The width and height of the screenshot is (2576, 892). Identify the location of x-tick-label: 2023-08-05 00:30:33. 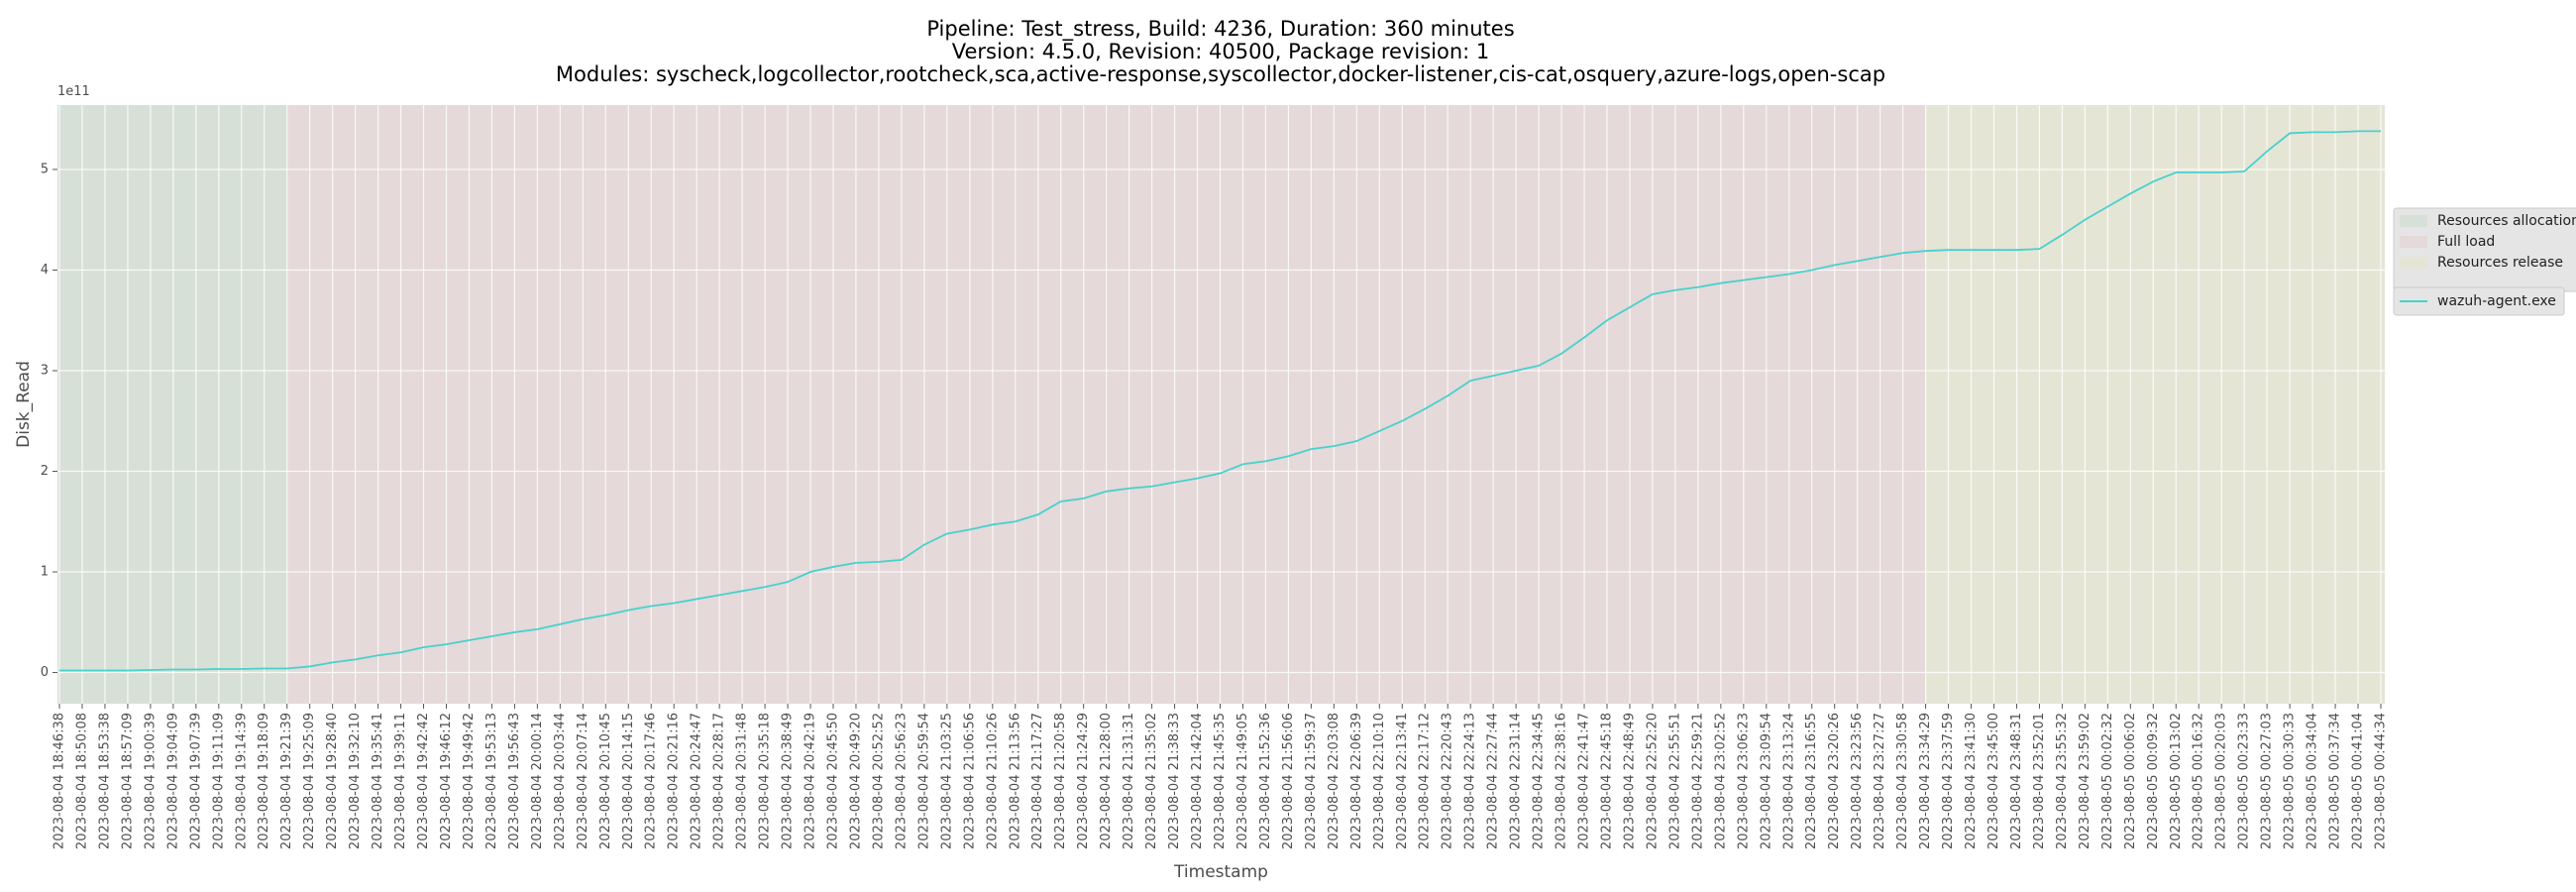
(2290, 781).